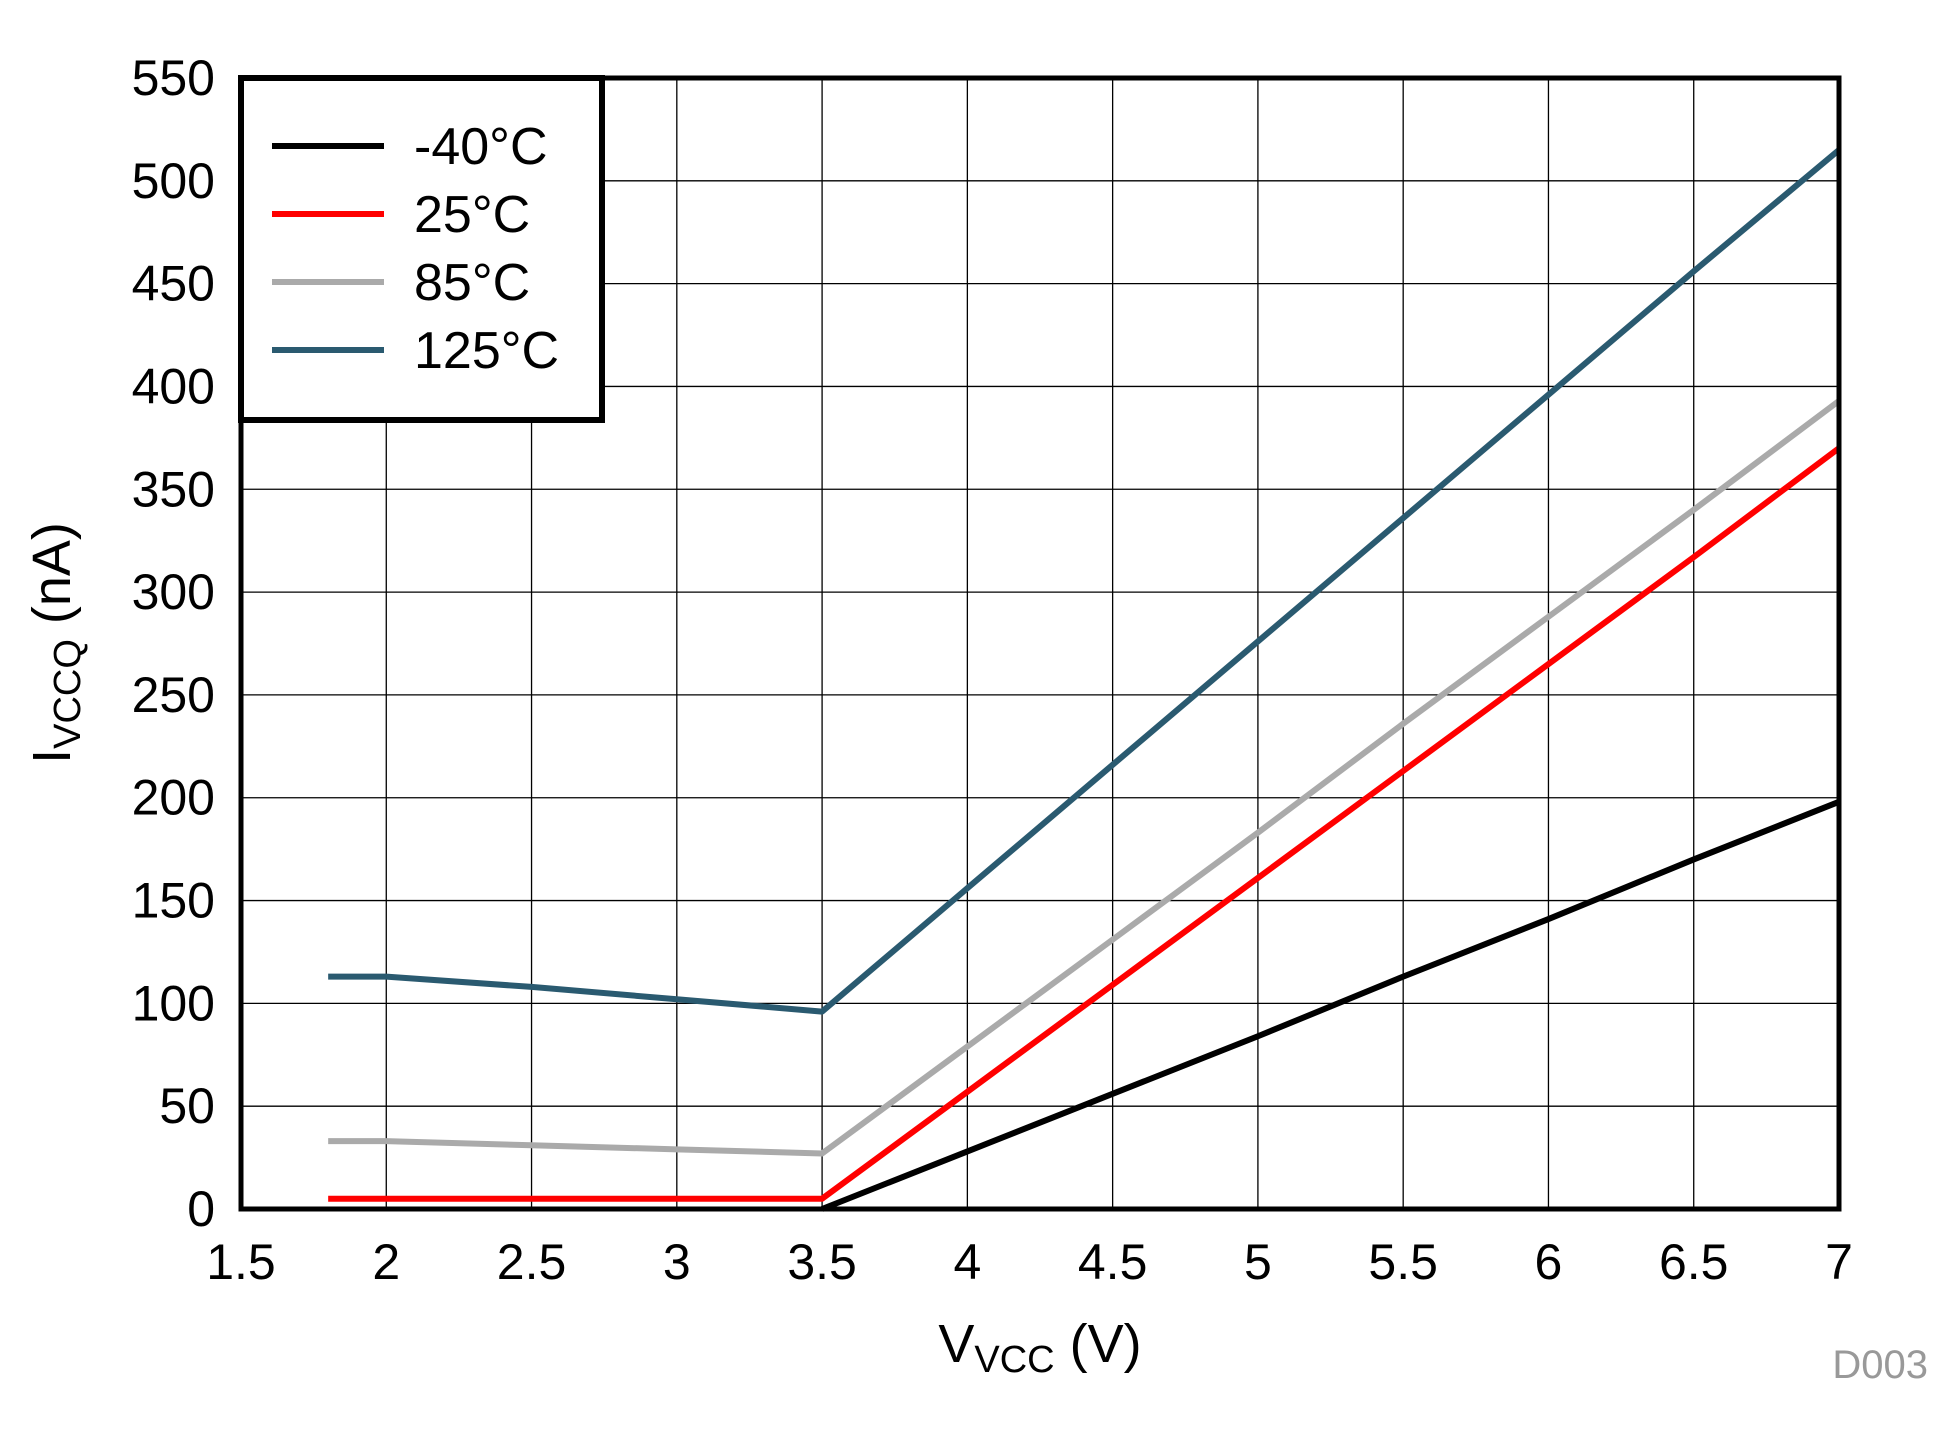 The image size is (1958, 1440). What do you see at coordinates (173, 78) in the screenshot?
I see `y-tick-label: 550` at bounding box center [173, 78].